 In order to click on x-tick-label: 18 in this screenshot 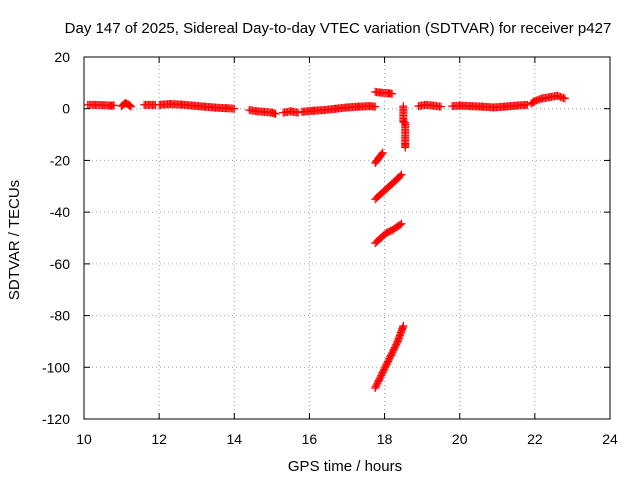, I will do `click(385, 439)`.